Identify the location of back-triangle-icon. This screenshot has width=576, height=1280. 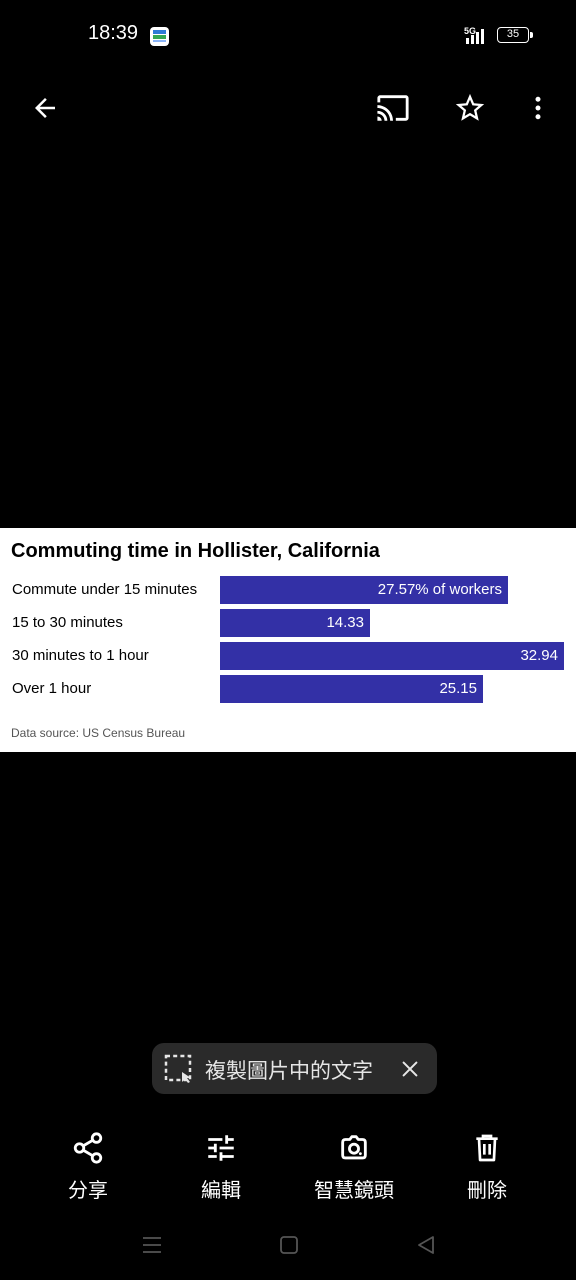
(426, 1245).